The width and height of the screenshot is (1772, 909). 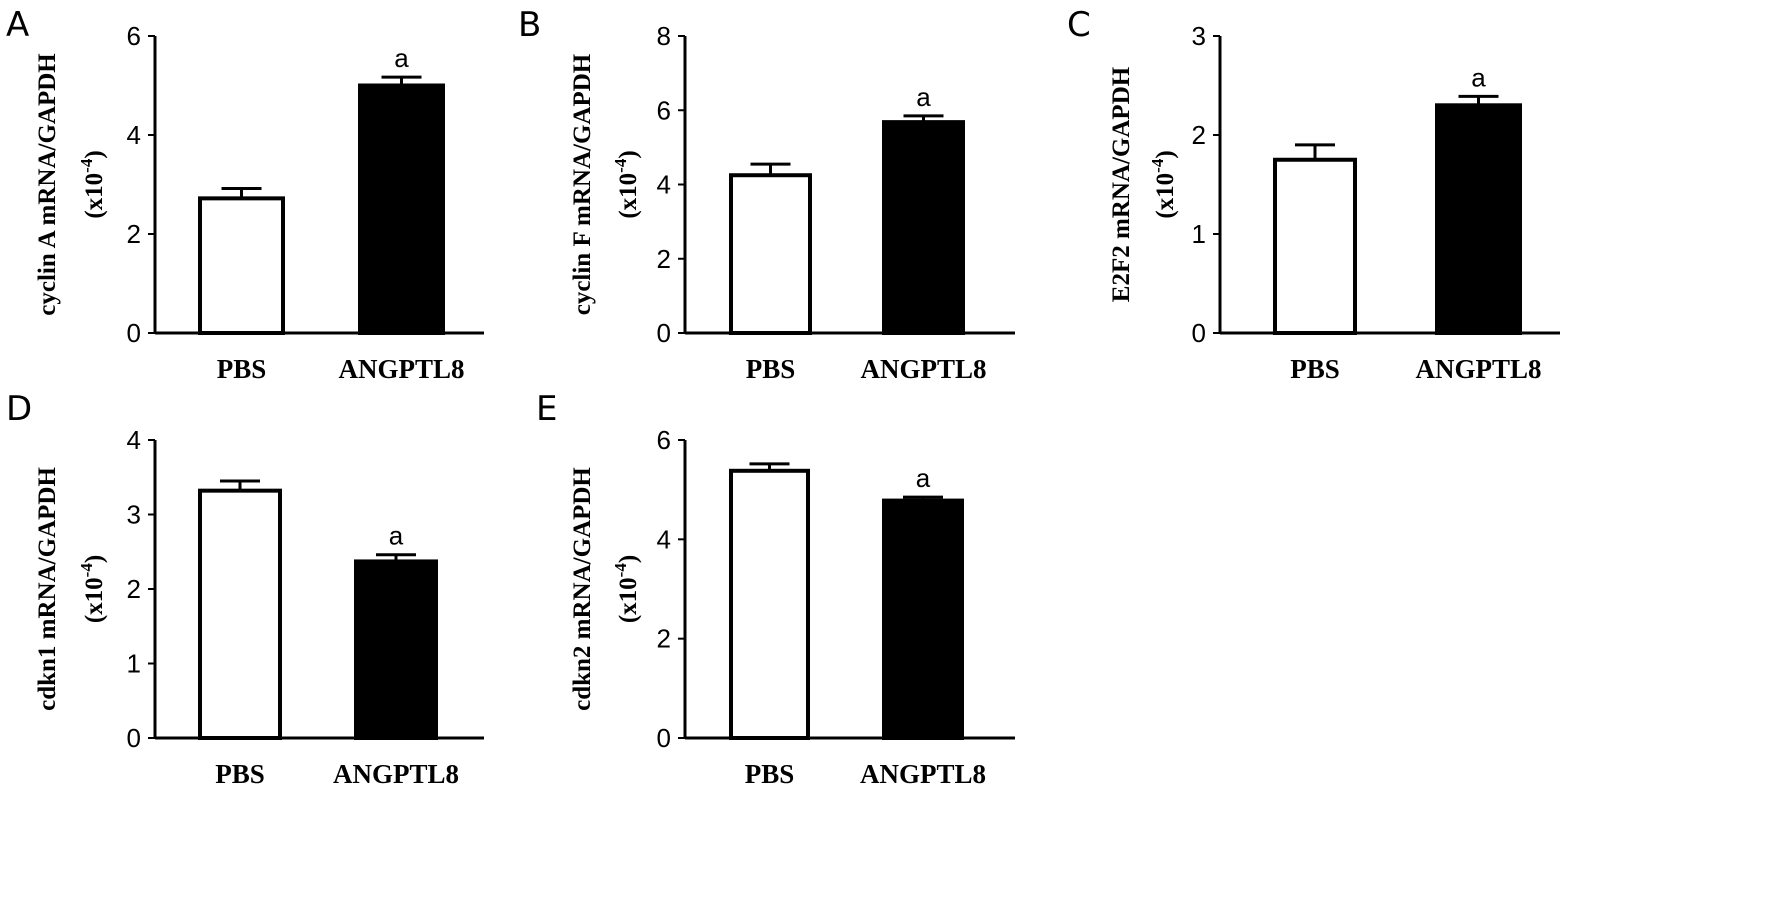 I want to click on panel-d: D 0 1 2 3 4 PBS a ANGPTL8 cdkn1 mRNA/GAPDH (x10-4), so click(x=245, y=589).